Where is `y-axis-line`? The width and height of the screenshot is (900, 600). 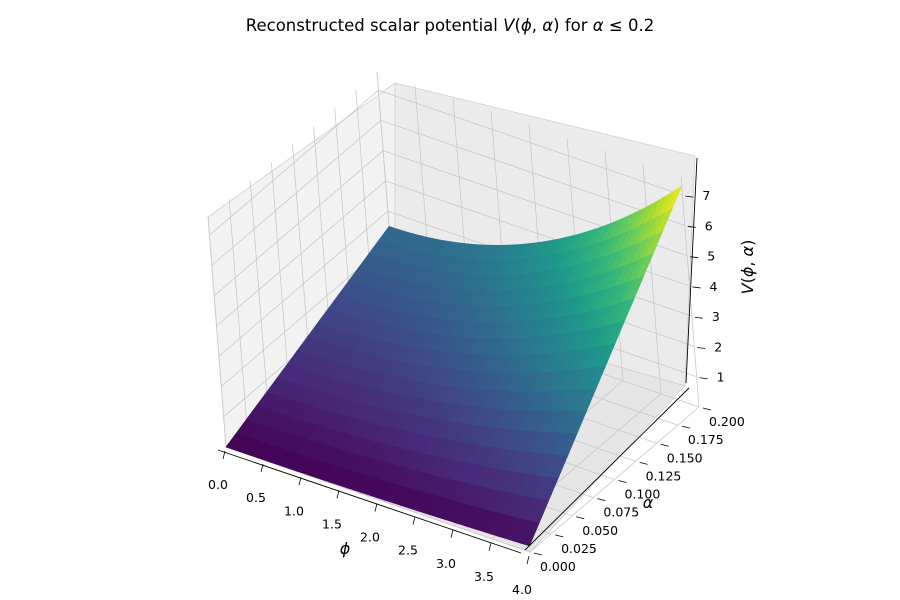 y-axis-line is located at coordinates (607, 469).